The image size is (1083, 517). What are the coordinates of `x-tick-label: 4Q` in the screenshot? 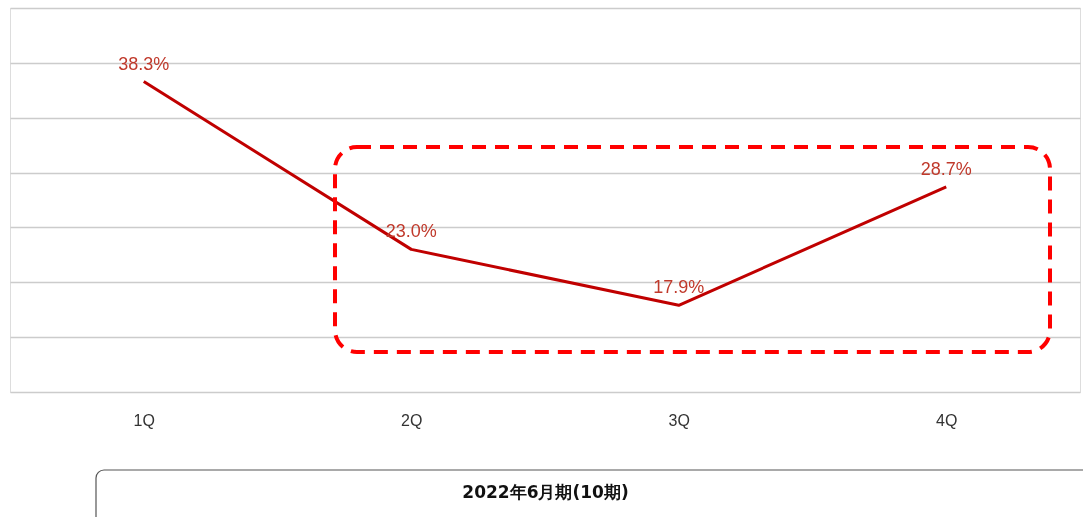 It's located at (947, 420).